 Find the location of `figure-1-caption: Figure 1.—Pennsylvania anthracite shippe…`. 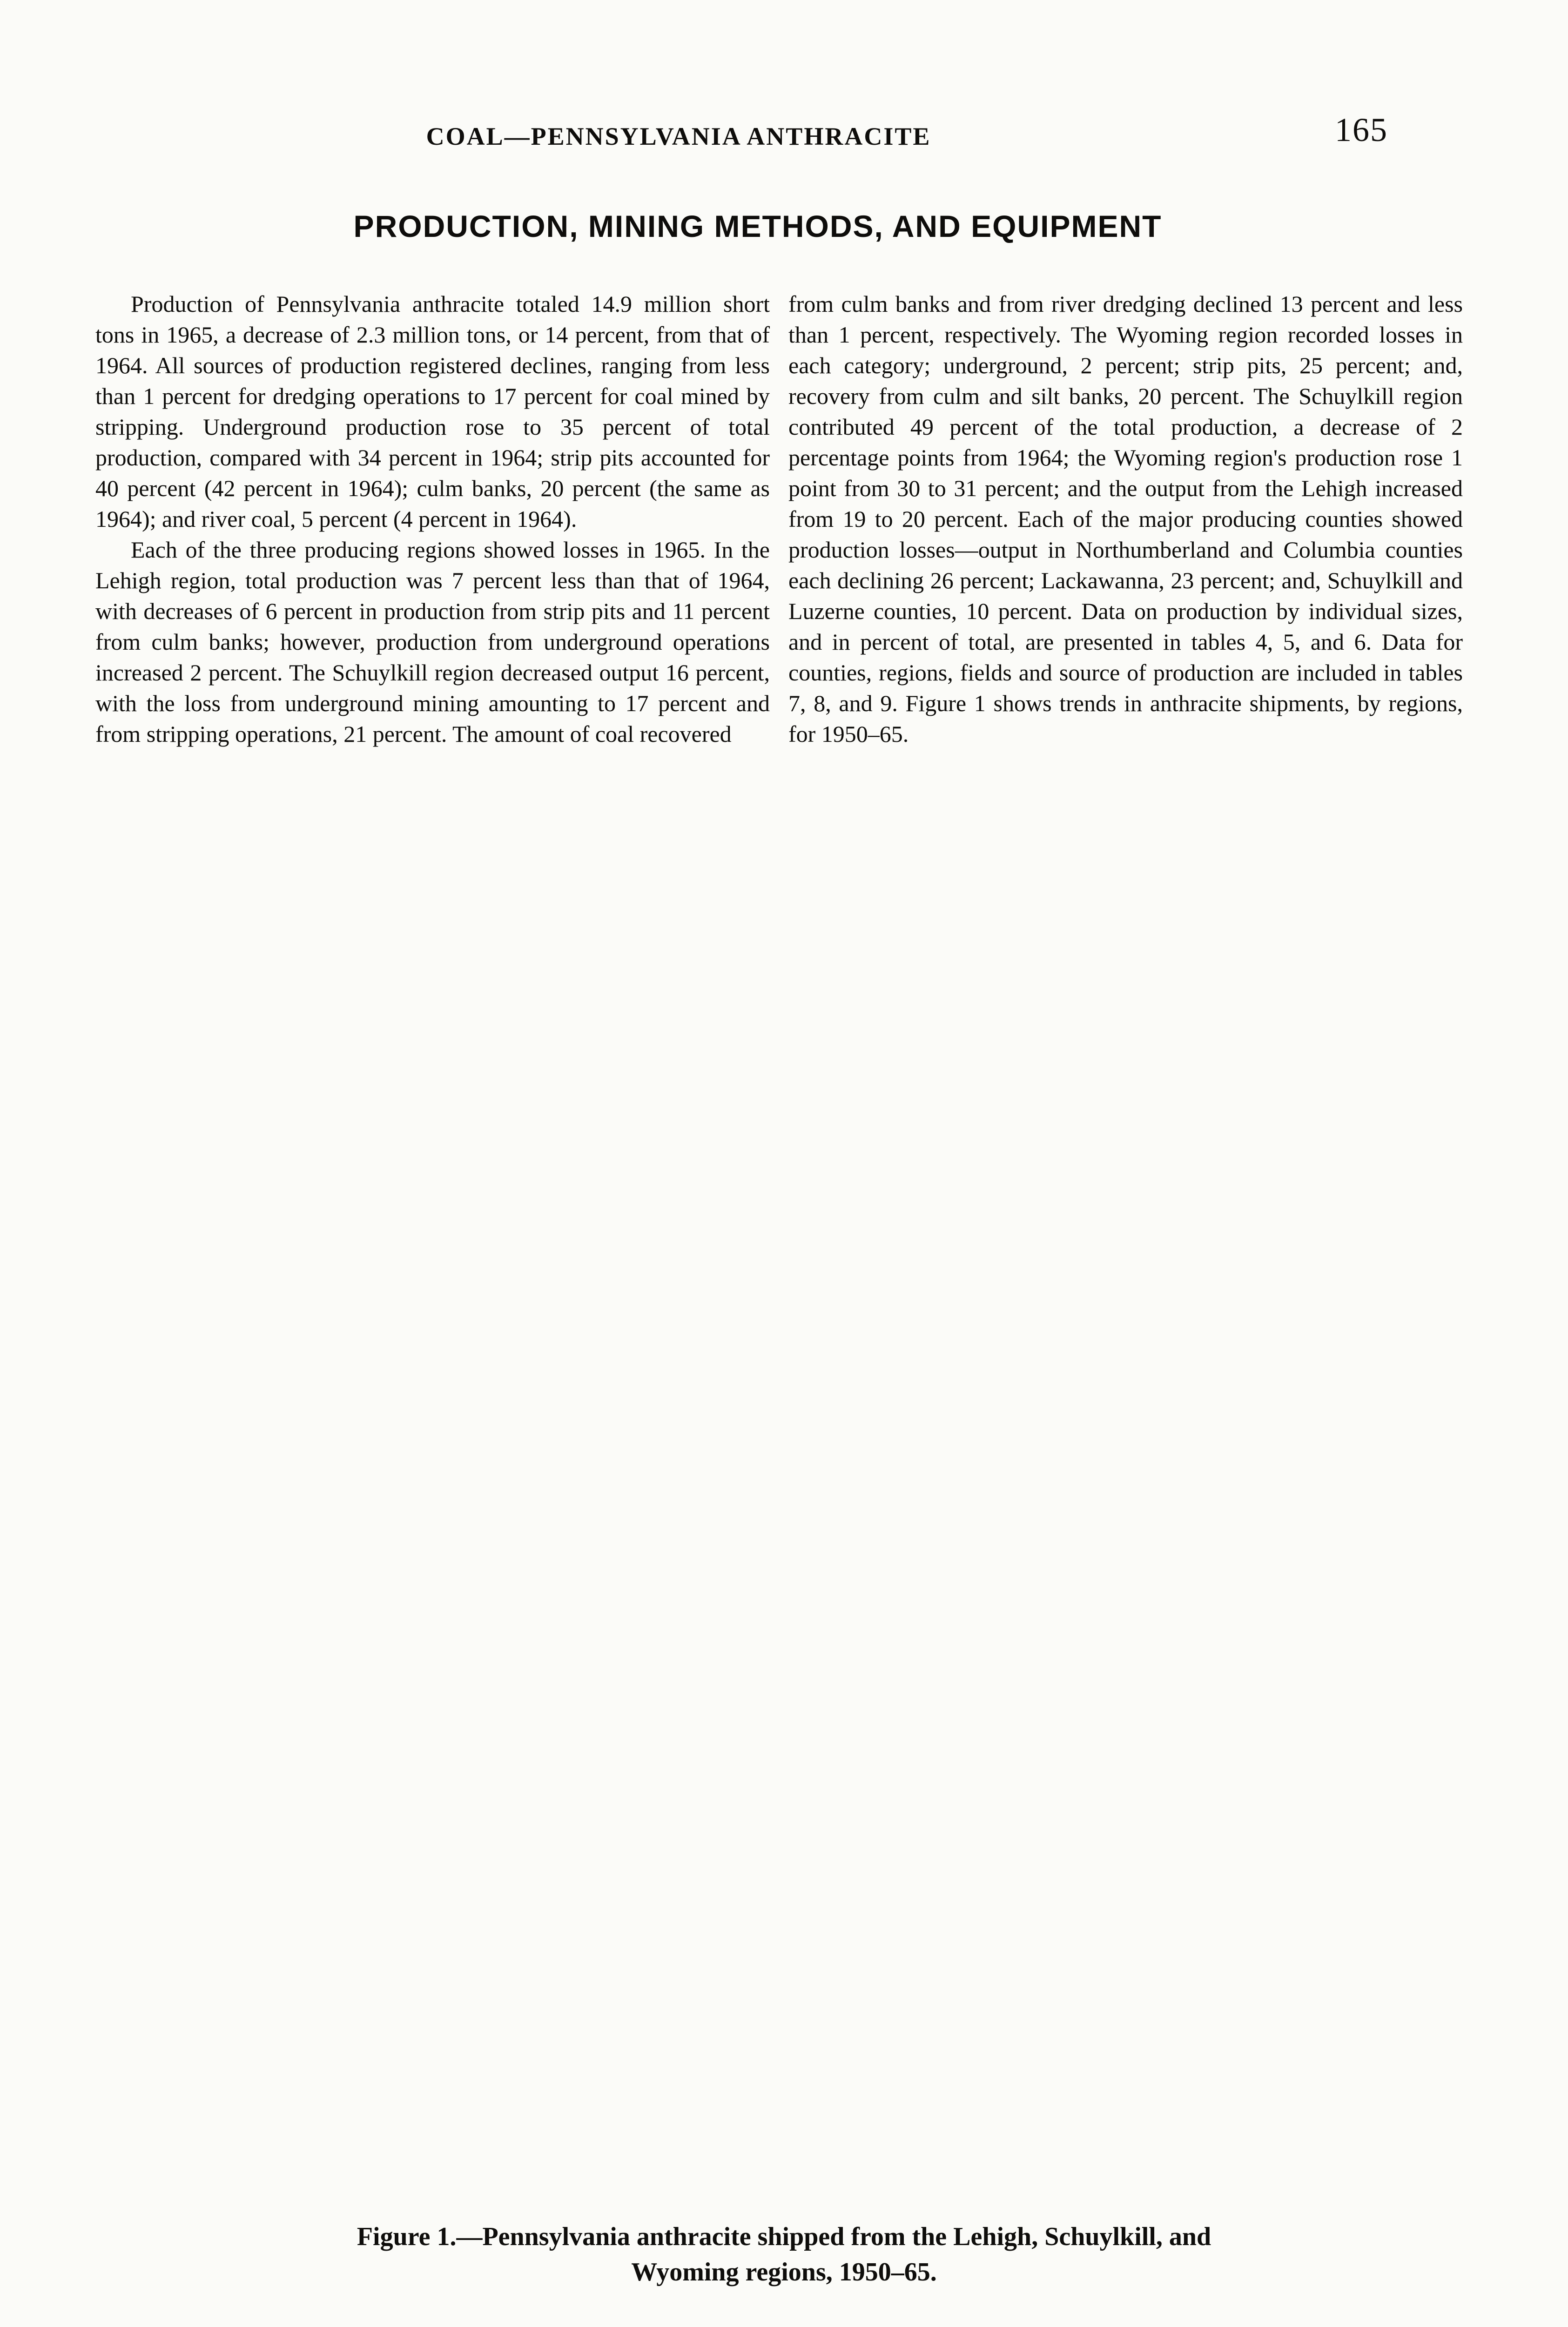

figure-1-caption: Figure 1.—Pennsylvania anthracite shippe… is located at coordinates (784, 2254).